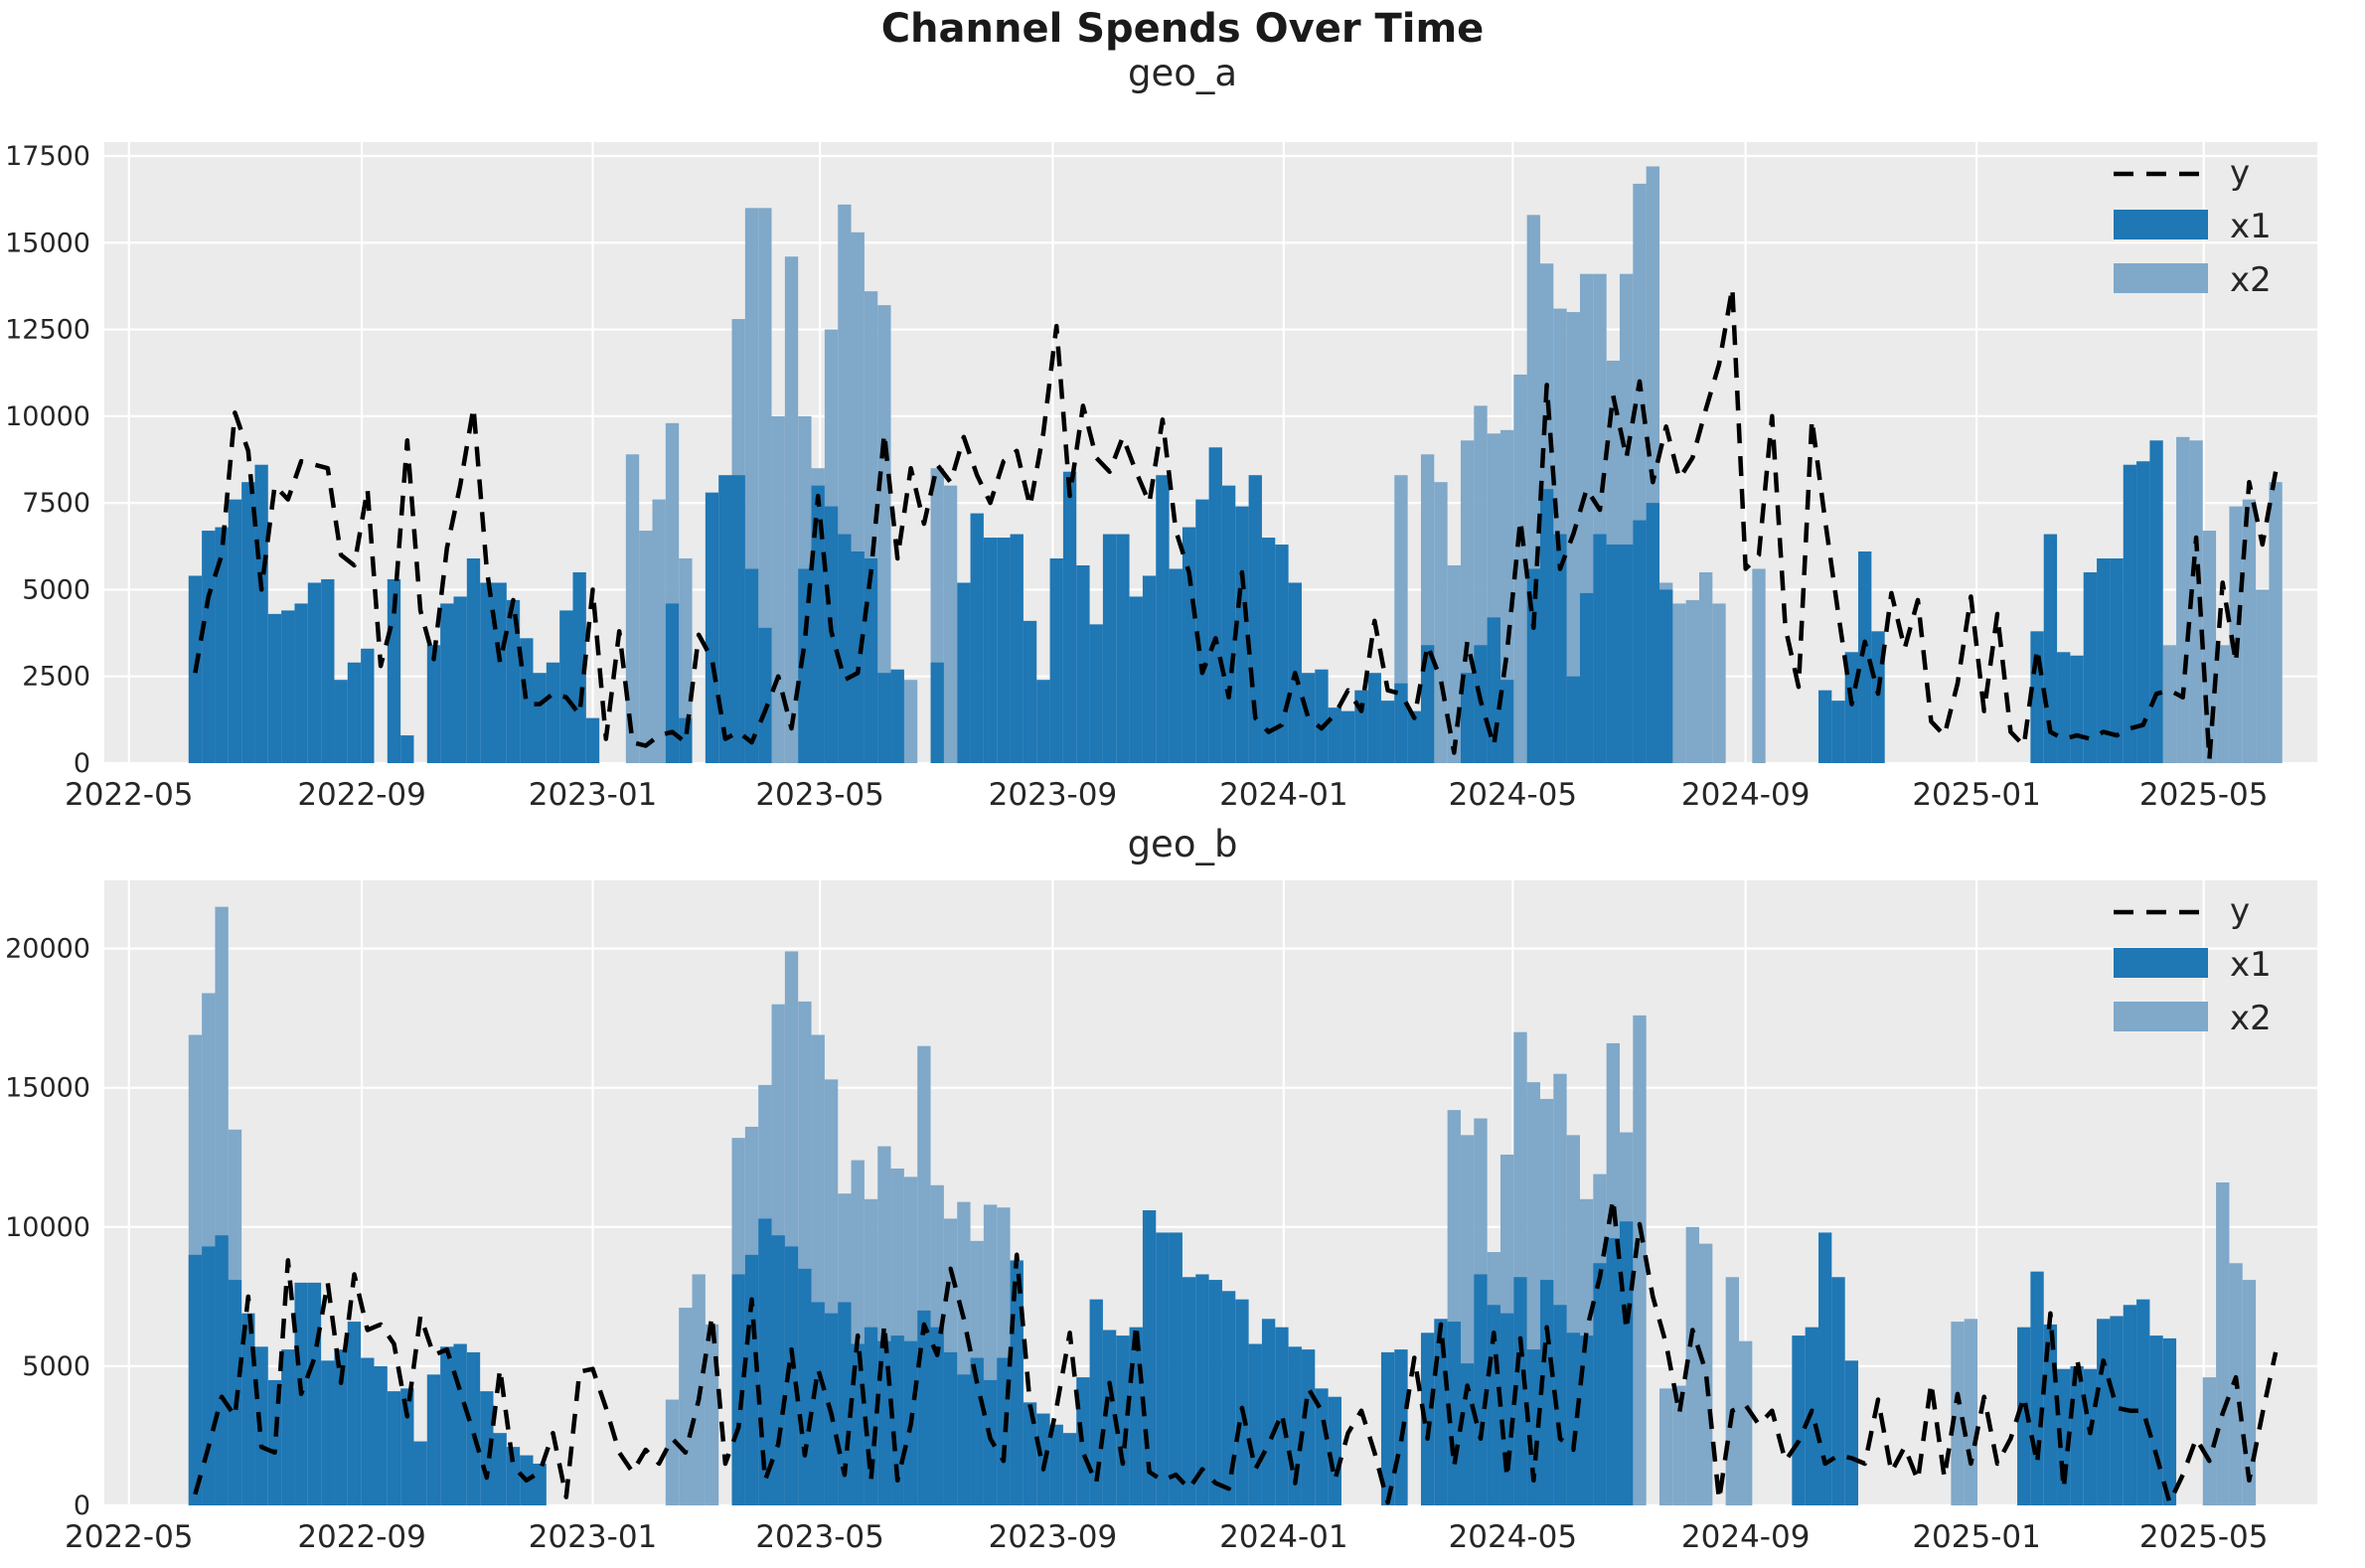  What do you see at coordinates (47, 331) in the screenshot?
I see `geo_a-y-tick: 12500` at bounding box center [47, 331].